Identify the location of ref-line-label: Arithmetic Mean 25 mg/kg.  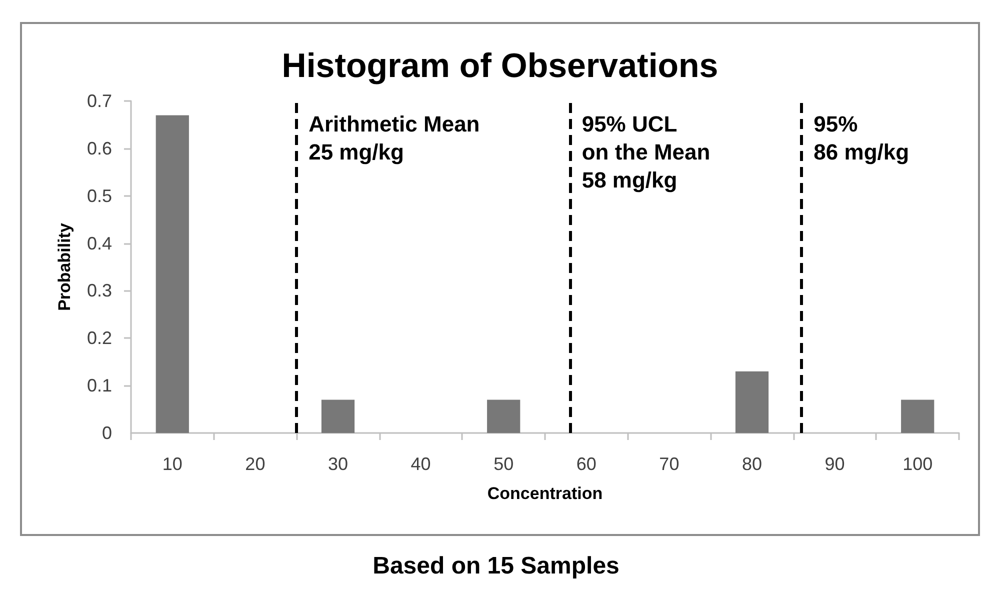
(394, 138).